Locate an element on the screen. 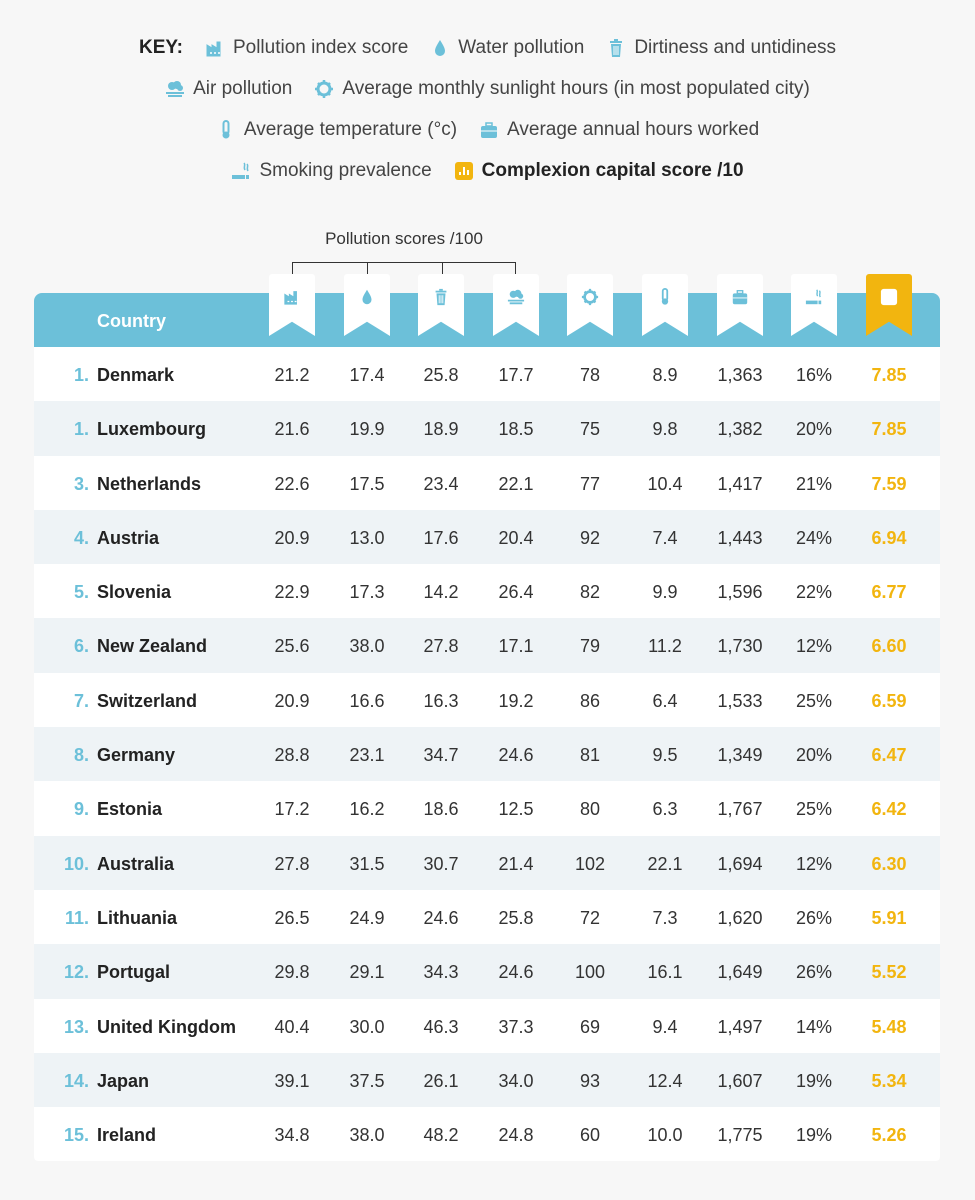 Image resolution: width=975 pixels, height=1200 pixels. value-cell: 28.8 is located at coordinates (292, 755).